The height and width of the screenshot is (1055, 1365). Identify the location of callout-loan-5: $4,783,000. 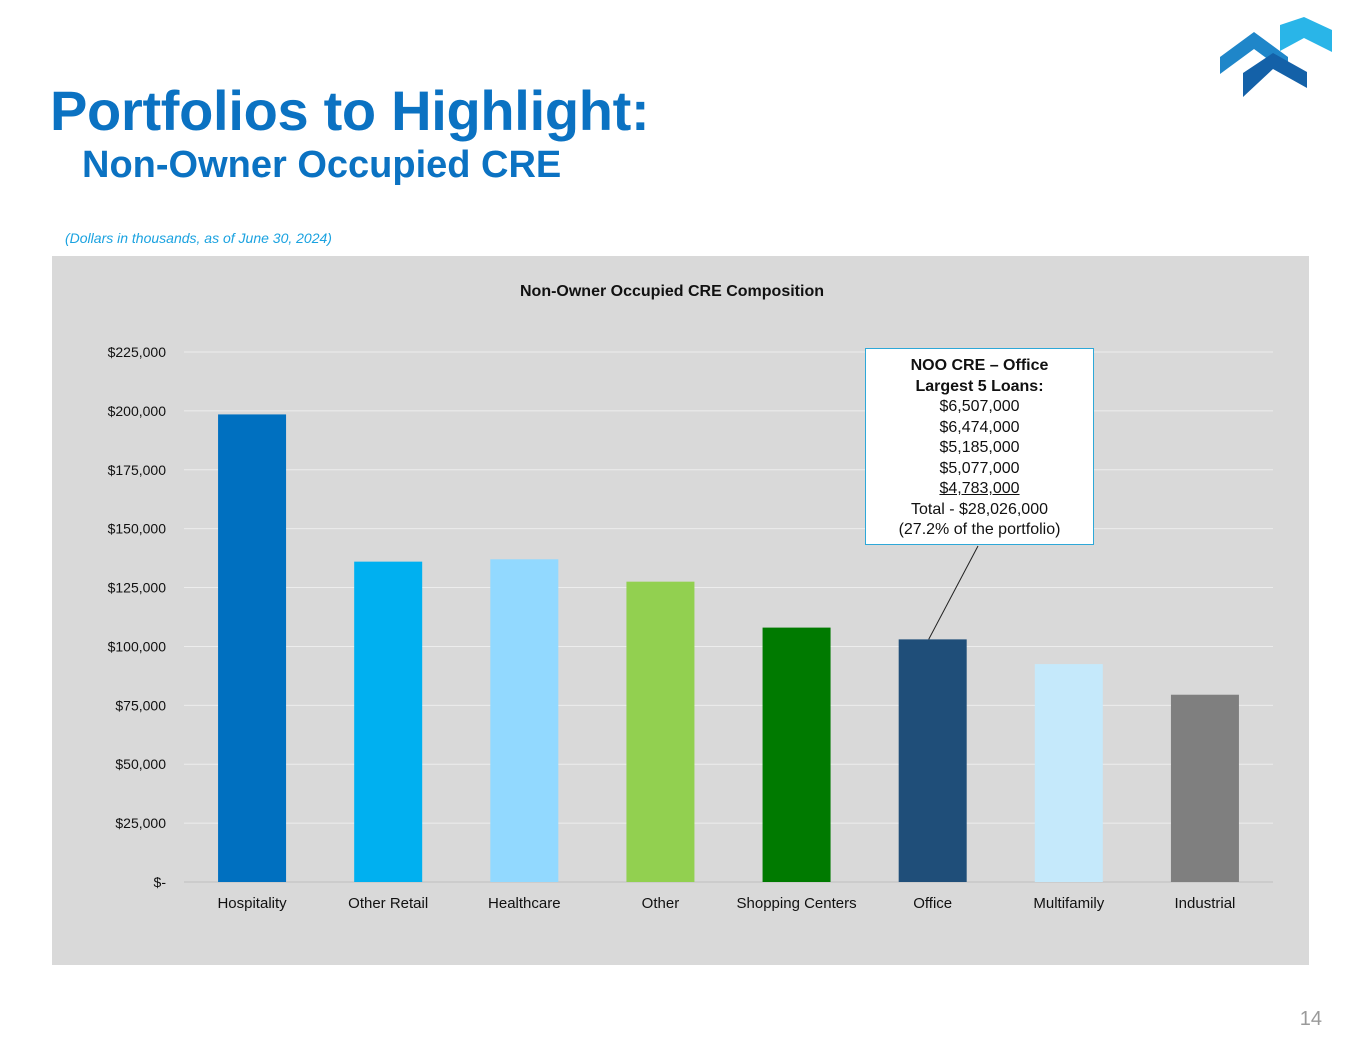
(979, 488).